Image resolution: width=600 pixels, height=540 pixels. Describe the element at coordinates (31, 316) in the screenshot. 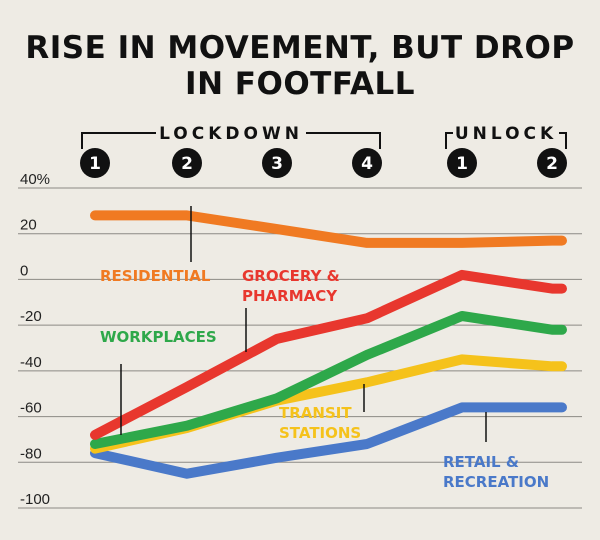

I see `y-tick-label: -20` at that location.